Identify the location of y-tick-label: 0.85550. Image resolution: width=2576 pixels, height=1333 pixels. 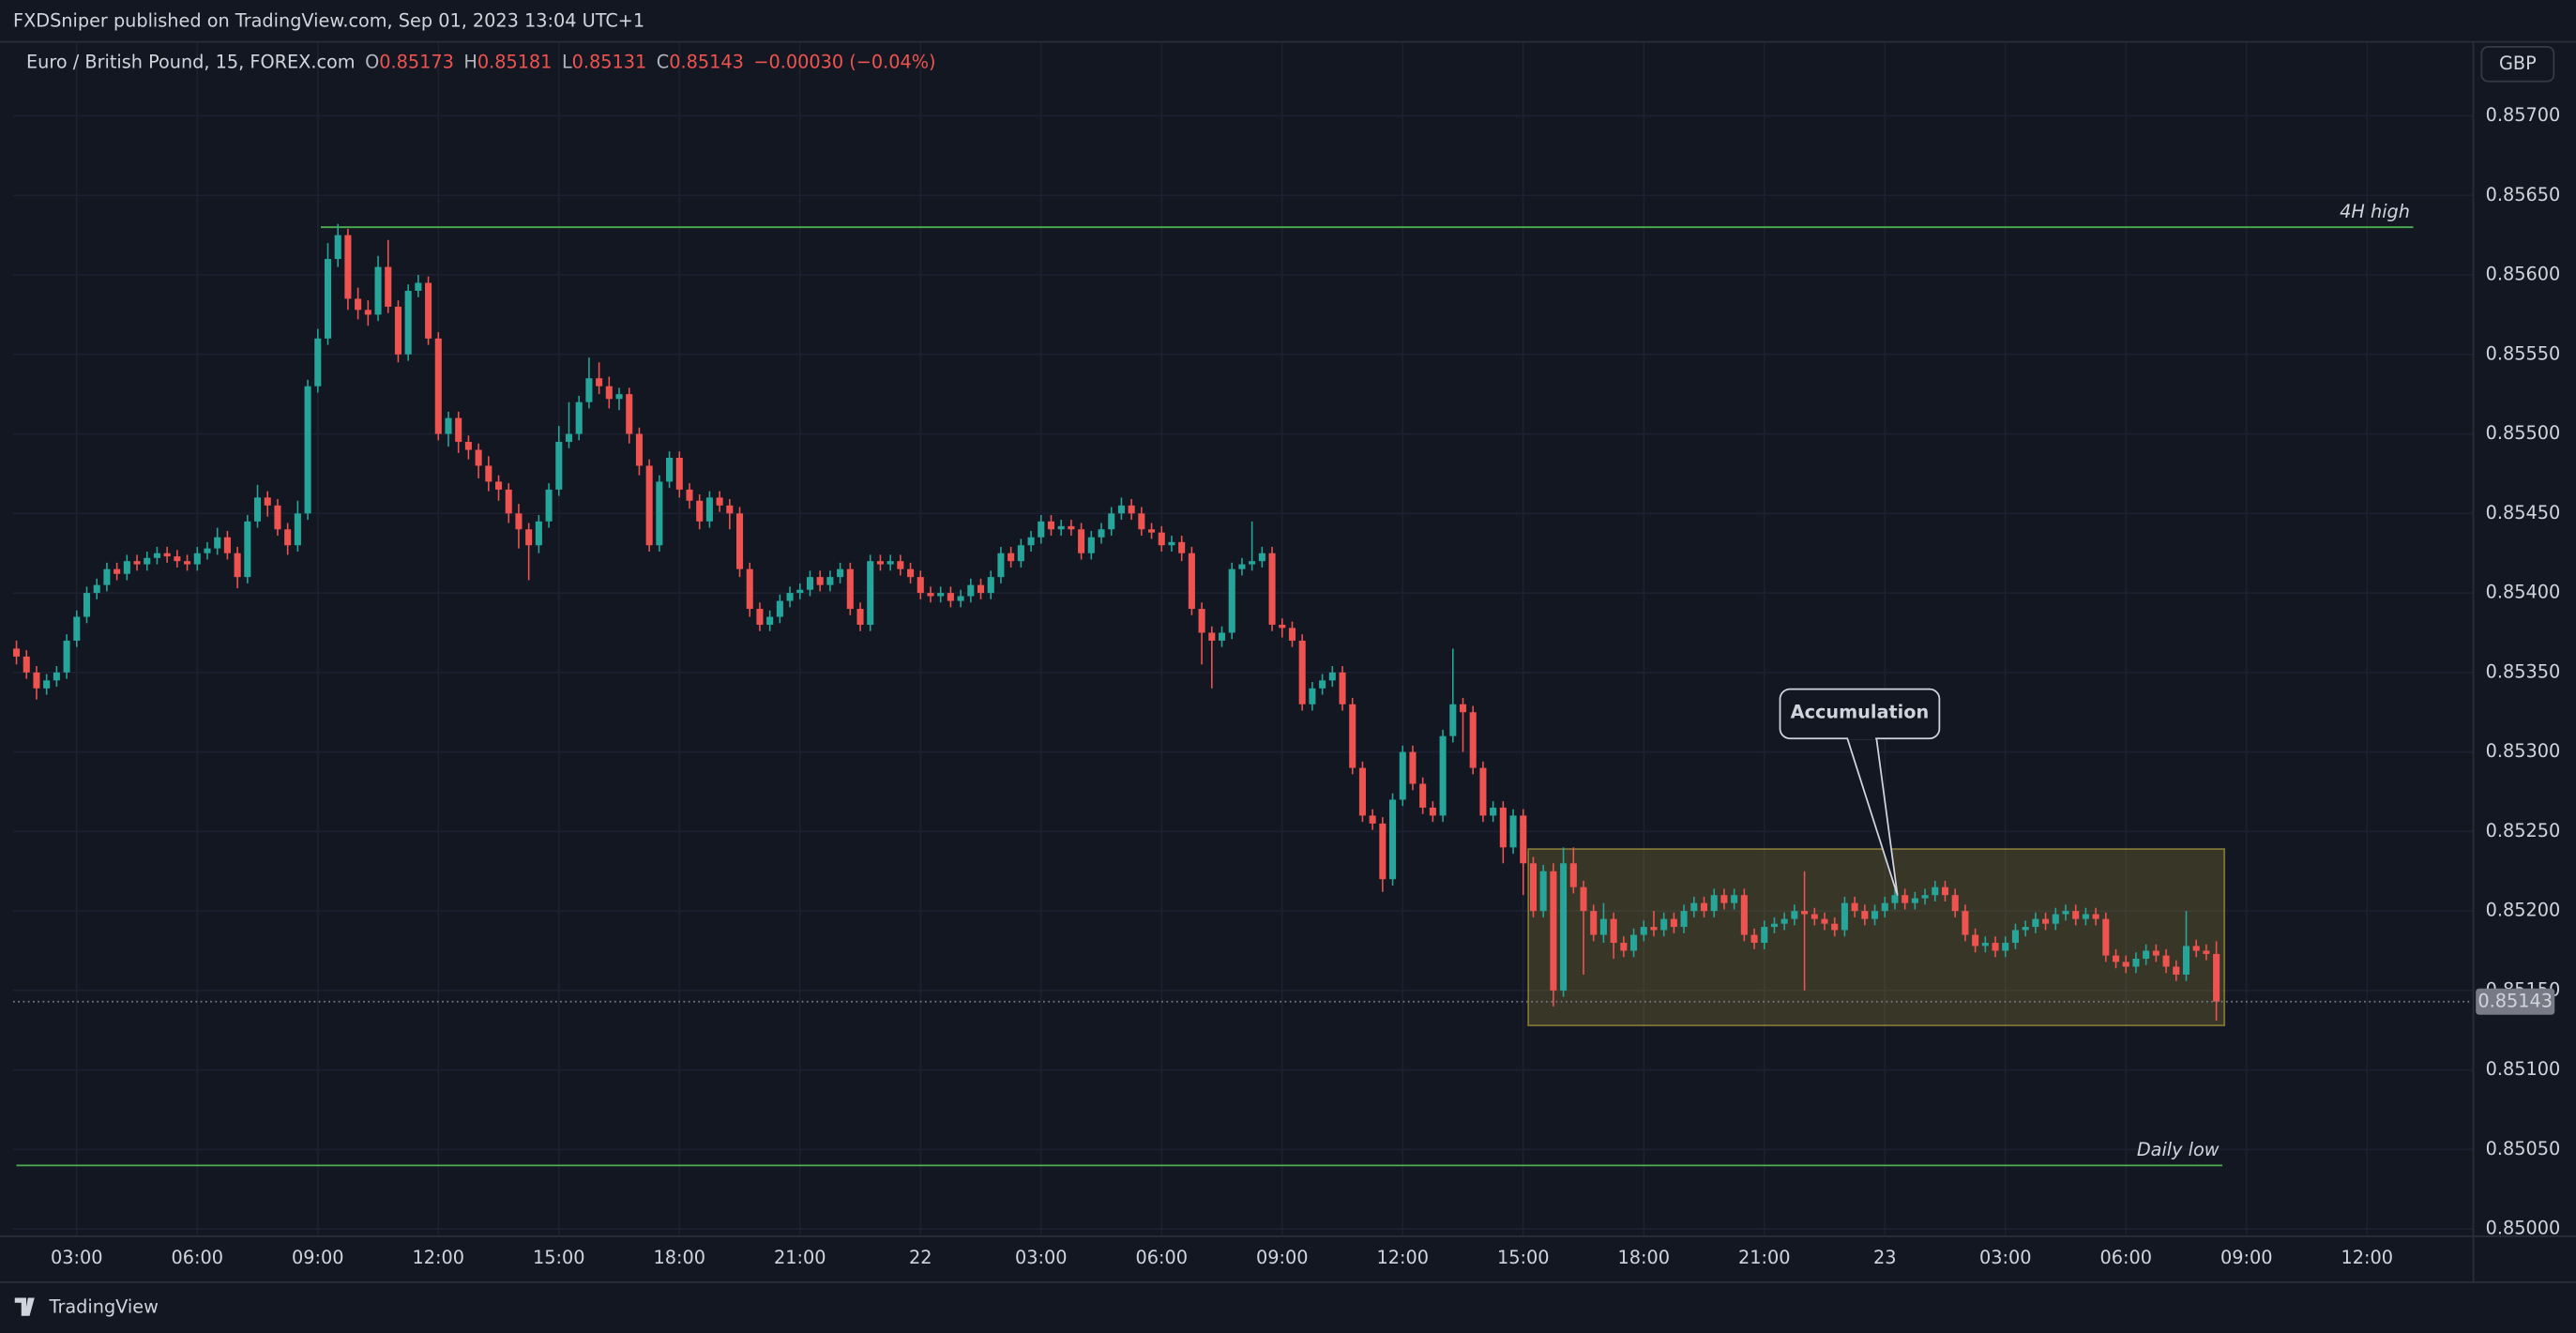
(2523, 353).